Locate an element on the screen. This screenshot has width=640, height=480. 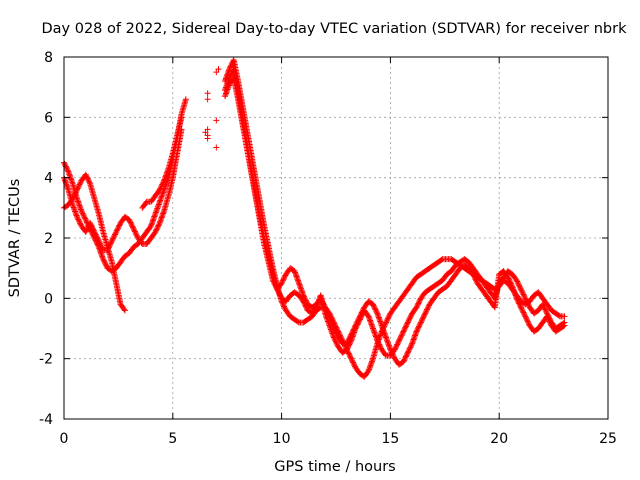
x-axis-label: GPS time / hours is located at coordinates (334, 467).